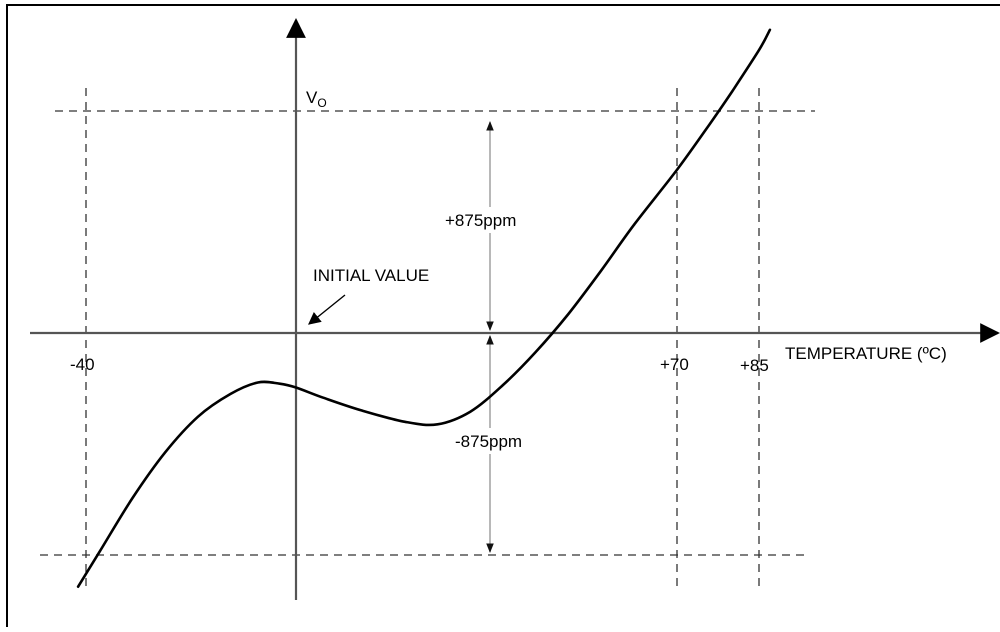 This screenshot has height=632, width=1000. I want to click on initial-value-arrow, so click(327, 309).